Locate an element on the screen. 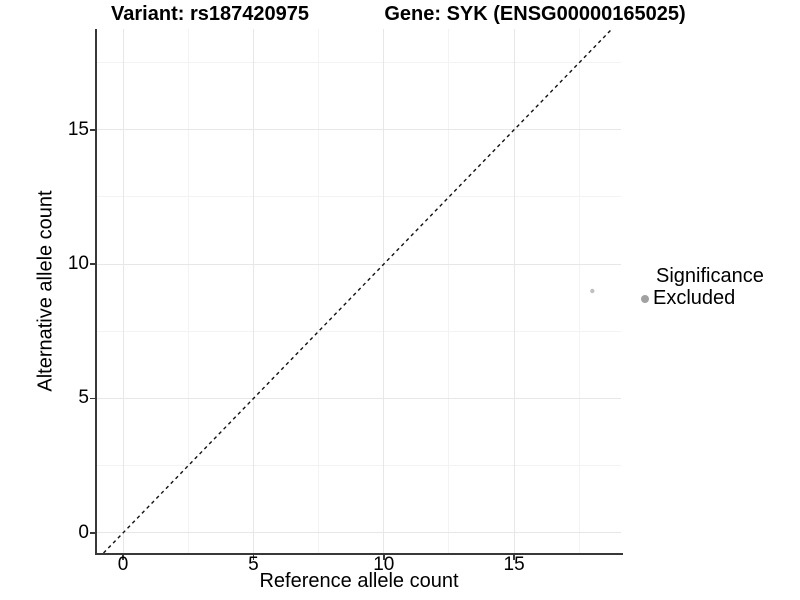 The image size is (800, 600). plot-title-variant: Variant: rs187420975 is located at coordinates (210, 14).